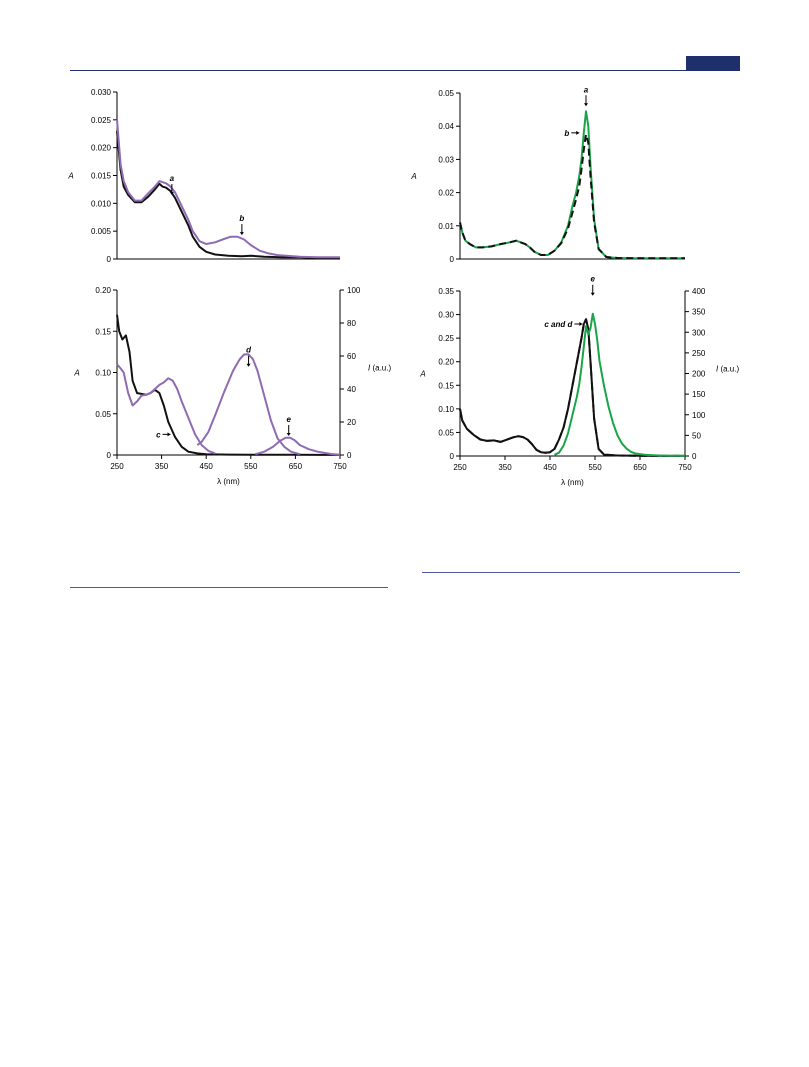  What do you see at coordinates (101, 231) in the screenshot?
I see `y-tick-label: 0.005` at bounding box center [101, 231].